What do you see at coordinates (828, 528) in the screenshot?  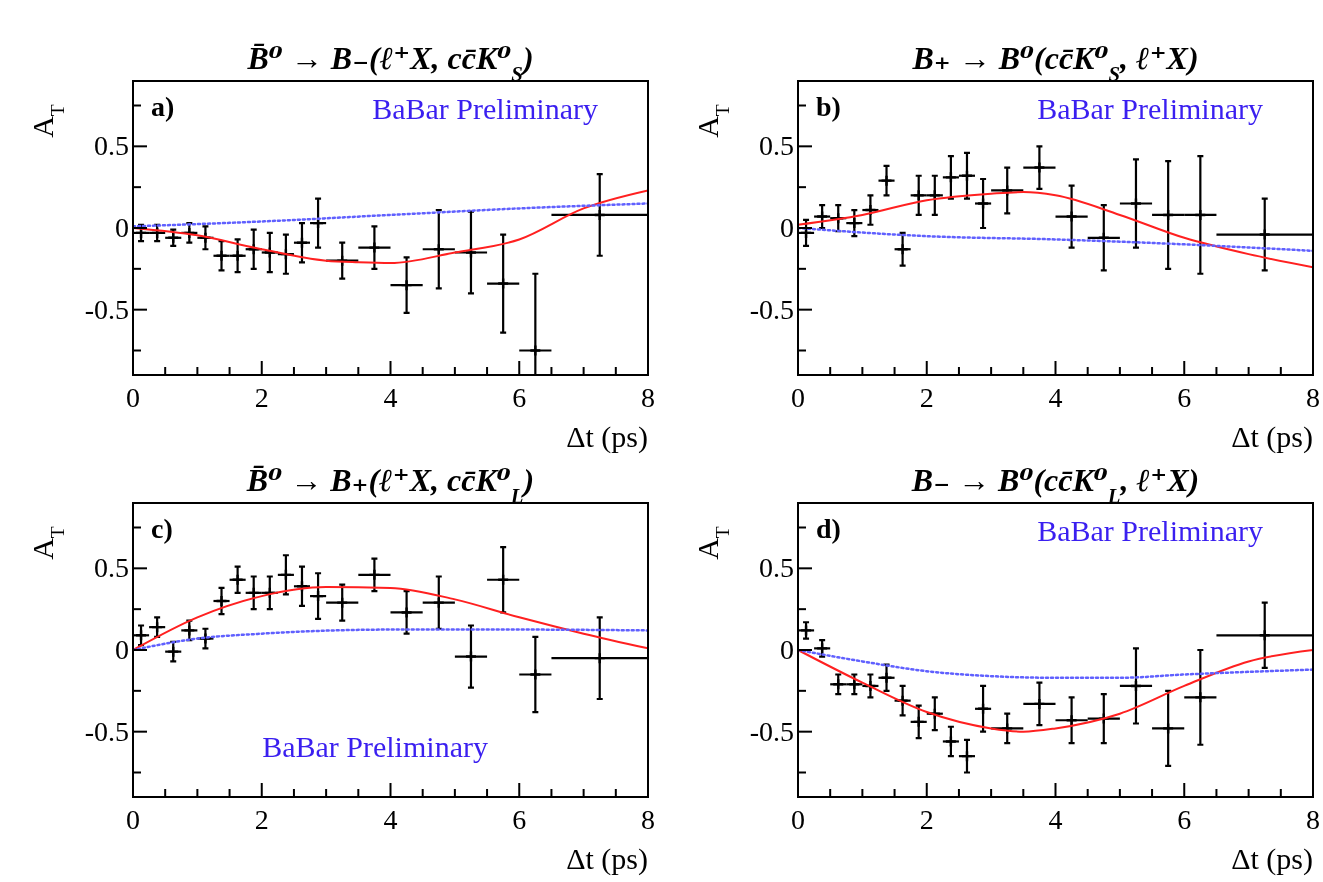 I see `annotation: d)` at bounding box center [828, 528].